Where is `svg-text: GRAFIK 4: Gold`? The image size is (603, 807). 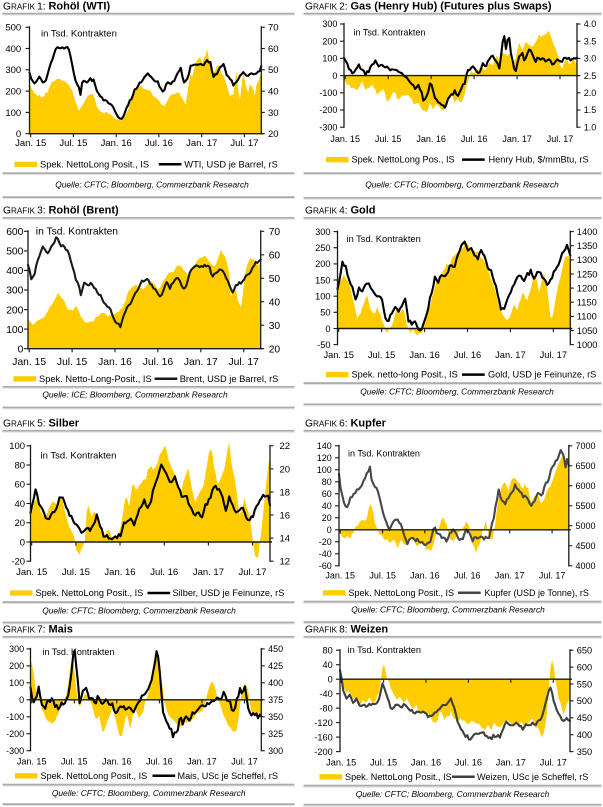
svg-text: GRAFIK 4: Gold is located at coordinates (340, 211).